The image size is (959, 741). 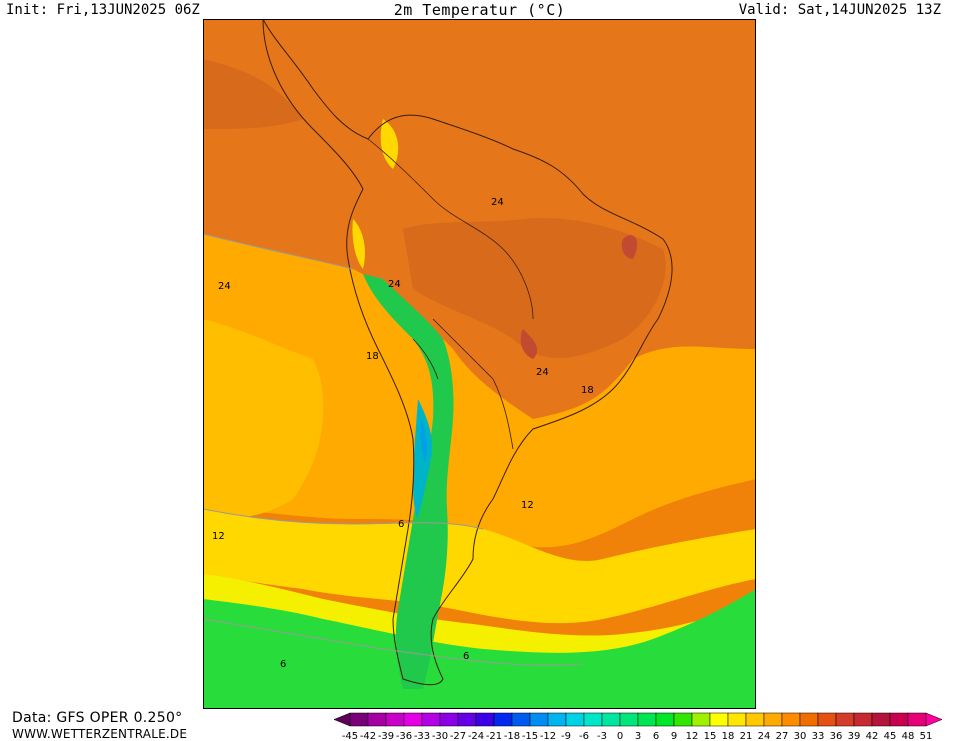 I want to click on legend-min-arrow, so click(x=342, y=719).